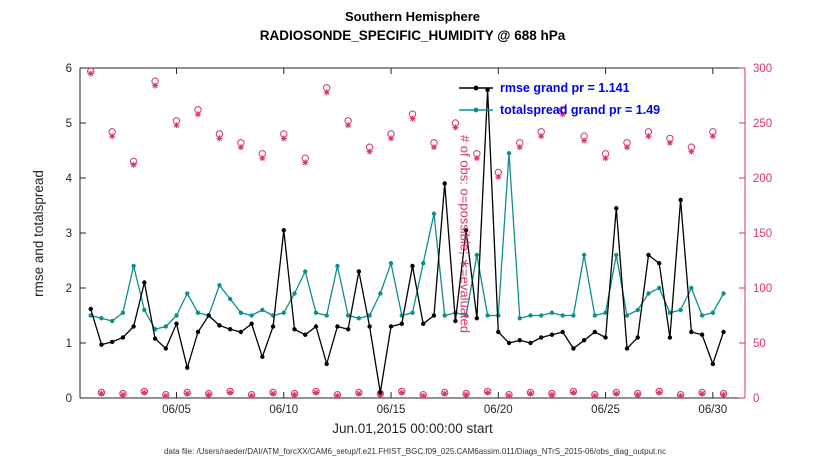  Describe the element at coordinates (476, 88) in the screenshot. I see `rmse-line-sample-icon` at that location.